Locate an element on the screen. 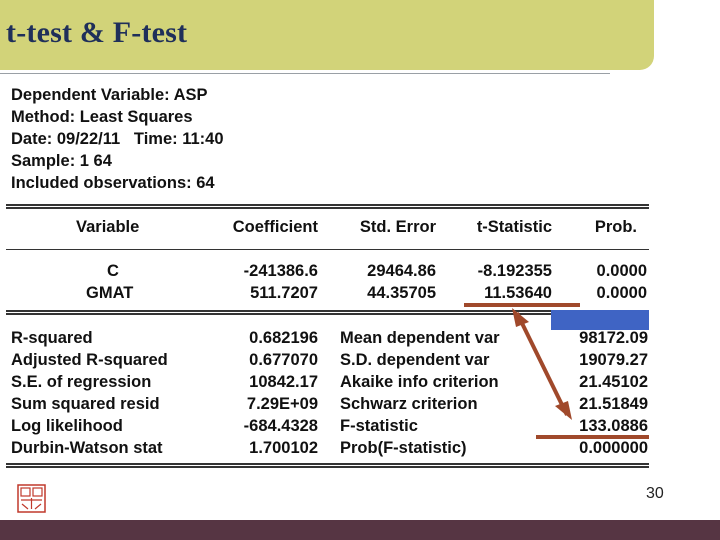 This screenshot has width=720, height=540. stat-label-2: F-statistic is located at coordinates (379, 426).